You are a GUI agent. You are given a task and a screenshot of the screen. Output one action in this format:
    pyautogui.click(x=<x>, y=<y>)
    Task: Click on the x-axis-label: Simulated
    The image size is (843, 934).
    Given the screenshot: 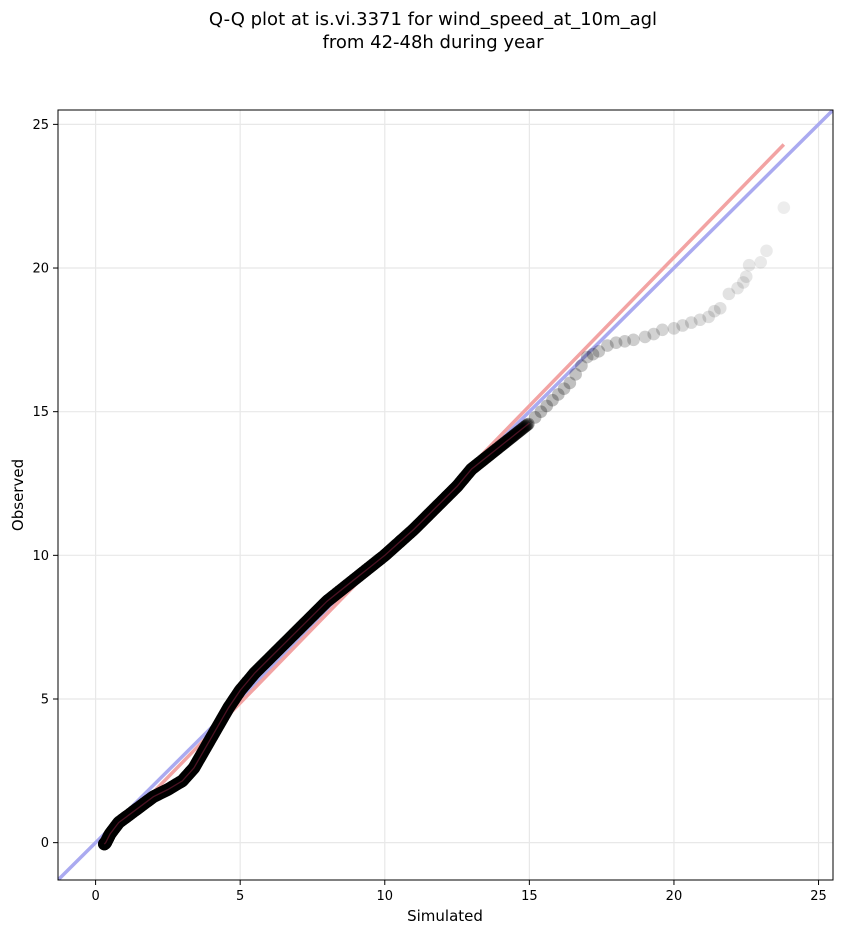 What is the action you would take?
    pyautogui.click(x=445, y=916)
    